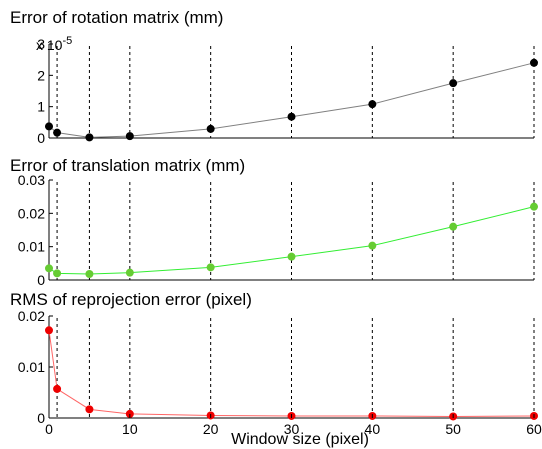 The height and width of the screenshot is (449, 542). I want to click on x-tick-label: 40, so click(373, 429).